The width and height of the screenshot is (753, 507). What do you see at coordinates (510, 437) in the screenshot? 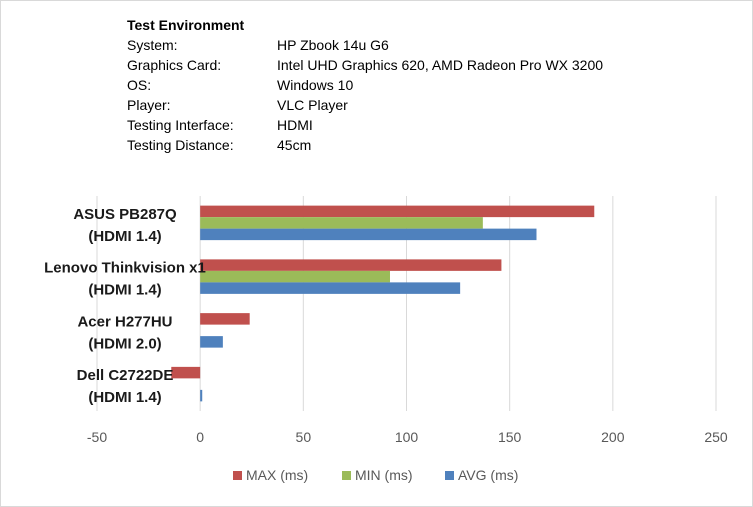
I see `x-tick-label: 150` at bounding box center [510, 437].